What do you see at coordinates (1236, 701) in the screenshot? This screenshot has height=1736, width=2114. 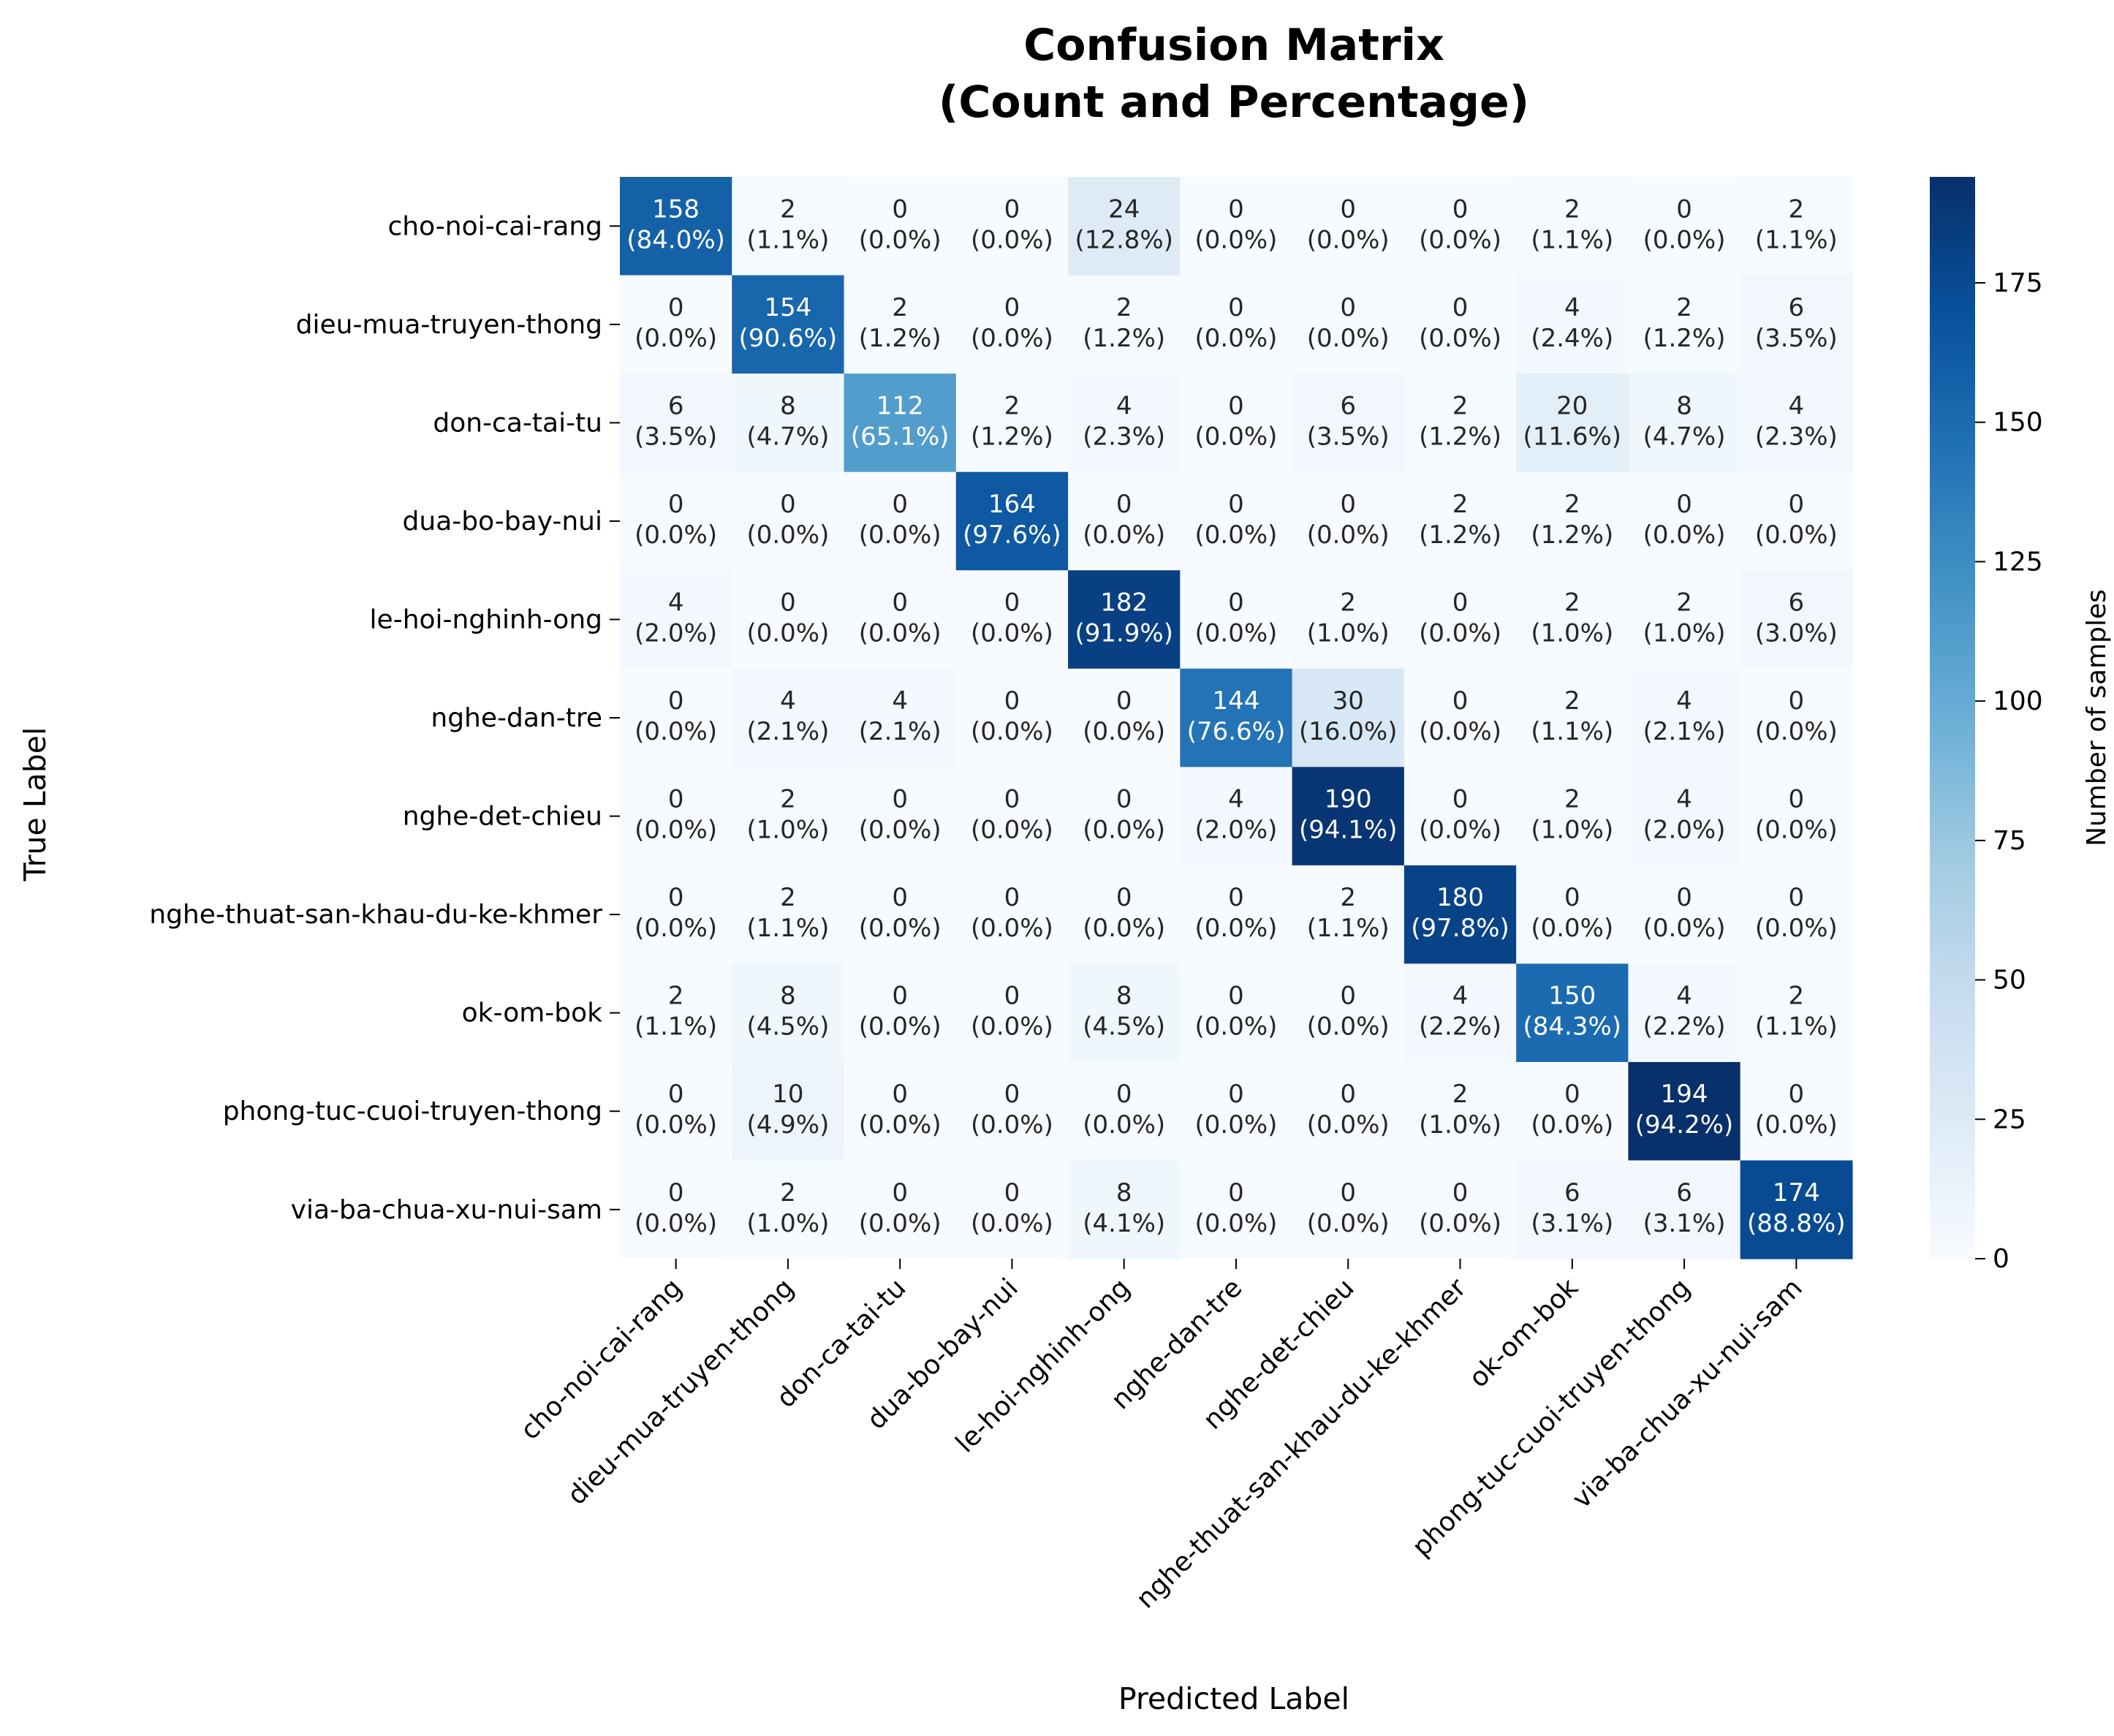 I see `cell-count-label: 144` at bounding box center [1236, 701].